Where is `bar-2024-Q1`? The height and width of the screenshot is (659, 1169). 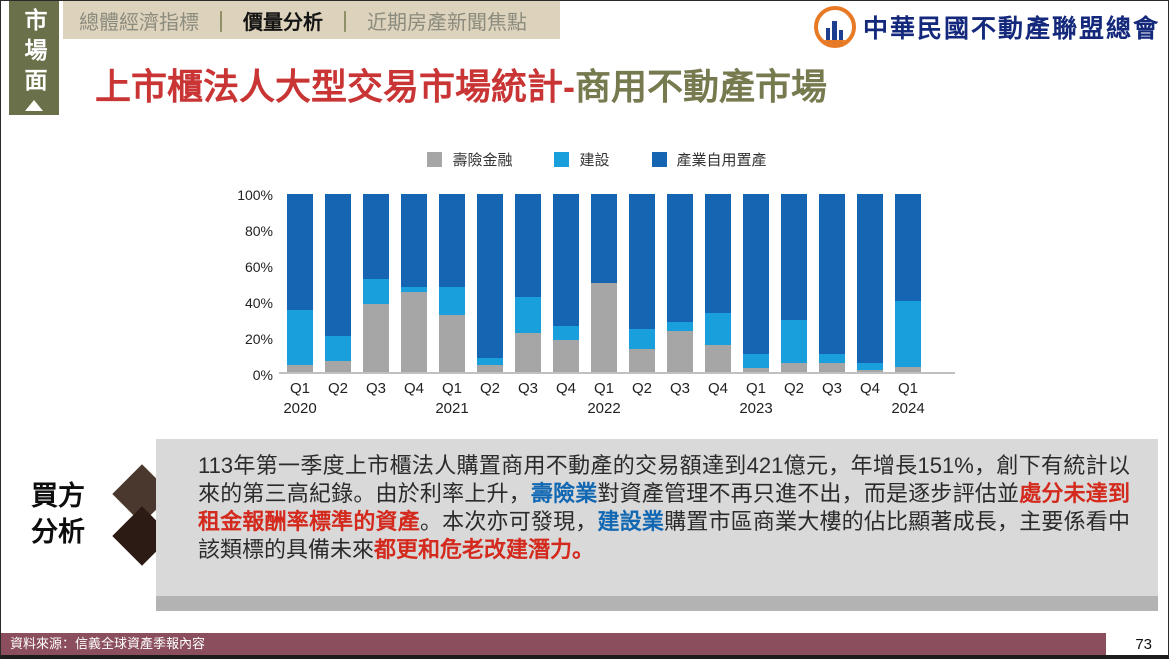 bar-2024-Q1 is located at coordinates (908, 283).